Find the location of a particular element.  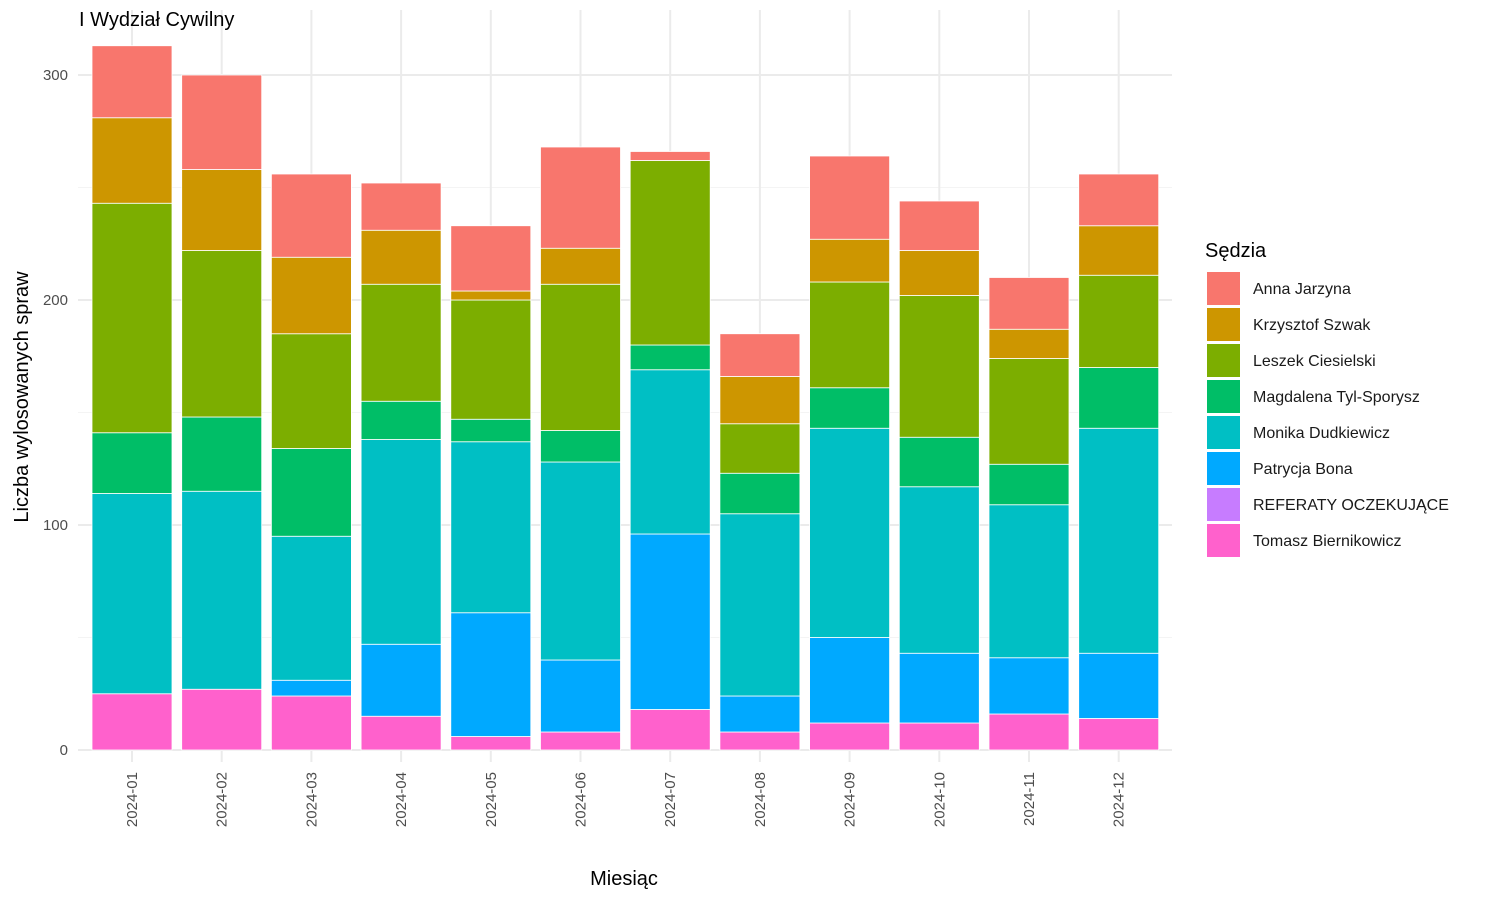

legend-label: Anna Jarzyna is located at coordinates (1302, 289).